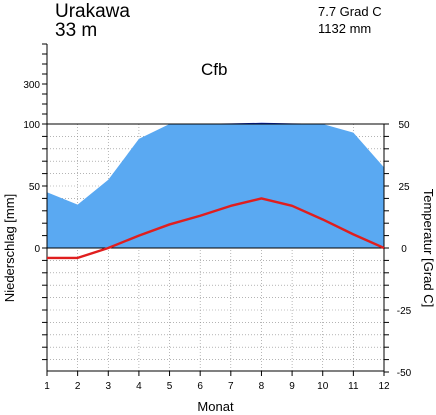  Describe the element at coordinates (200, 386) in the screenshot. I see `x-tick-label: 6` at that location.